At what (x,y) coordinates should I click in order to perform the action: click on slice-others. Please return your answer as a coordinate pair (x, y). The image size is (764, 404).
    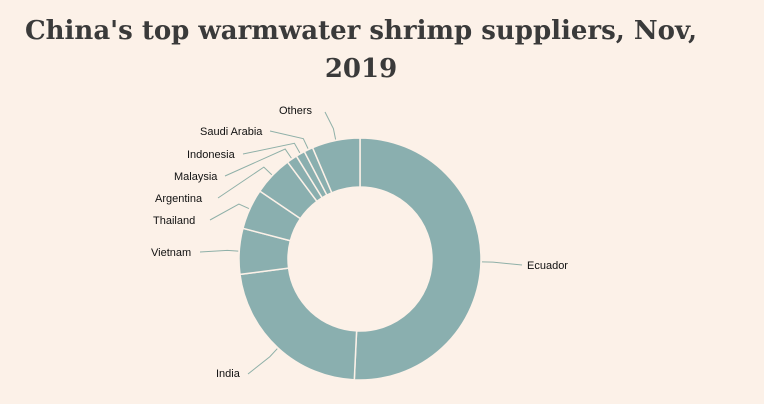
    Looking at the image, I should click on (336, 165).